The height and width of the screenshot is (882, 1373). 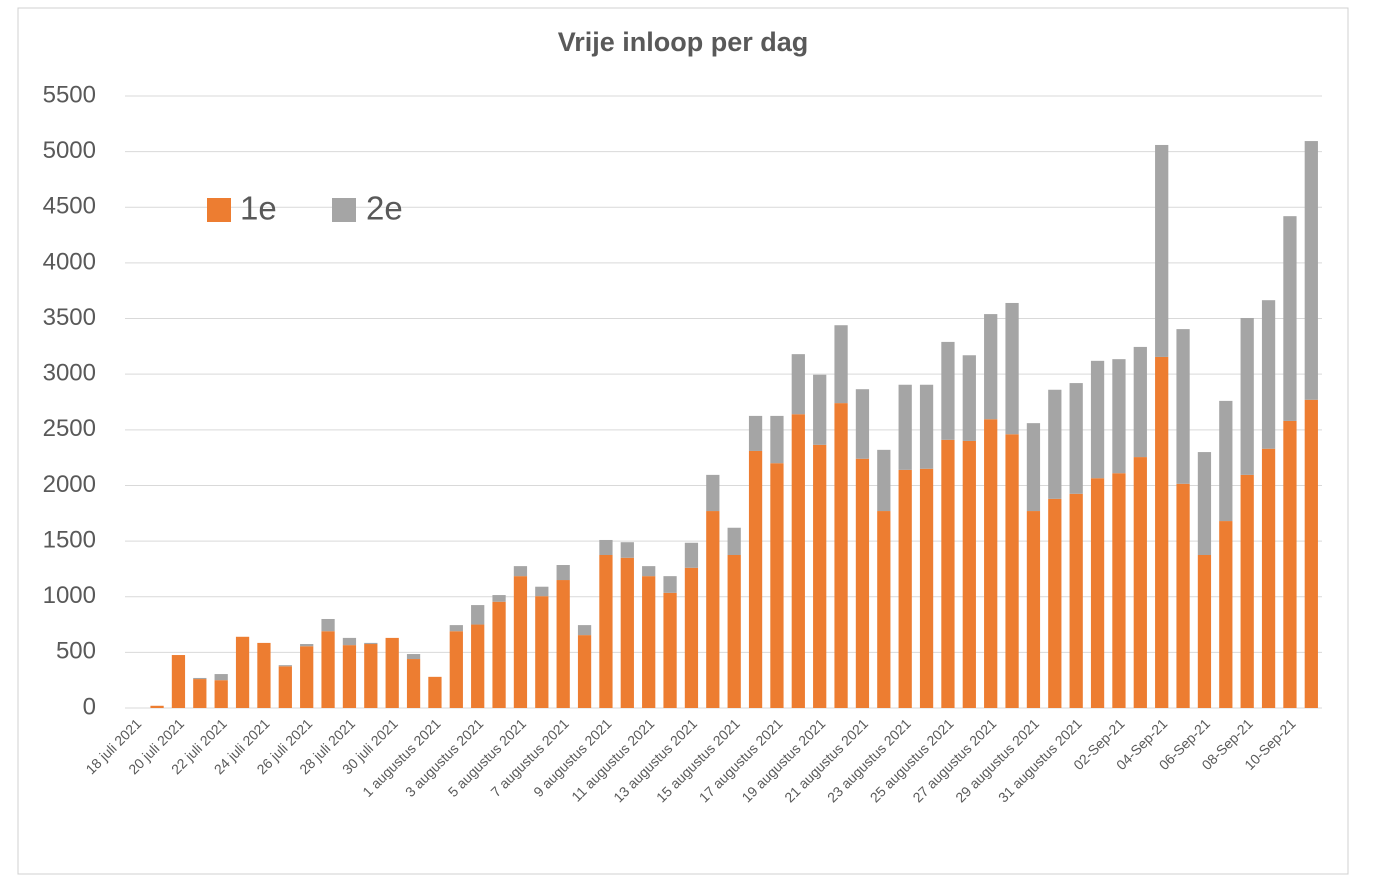 What do you see at coordinates (69, 317) in the screenshot?
I see `y-tick-label: 3500` at bounding box center [69, 317].